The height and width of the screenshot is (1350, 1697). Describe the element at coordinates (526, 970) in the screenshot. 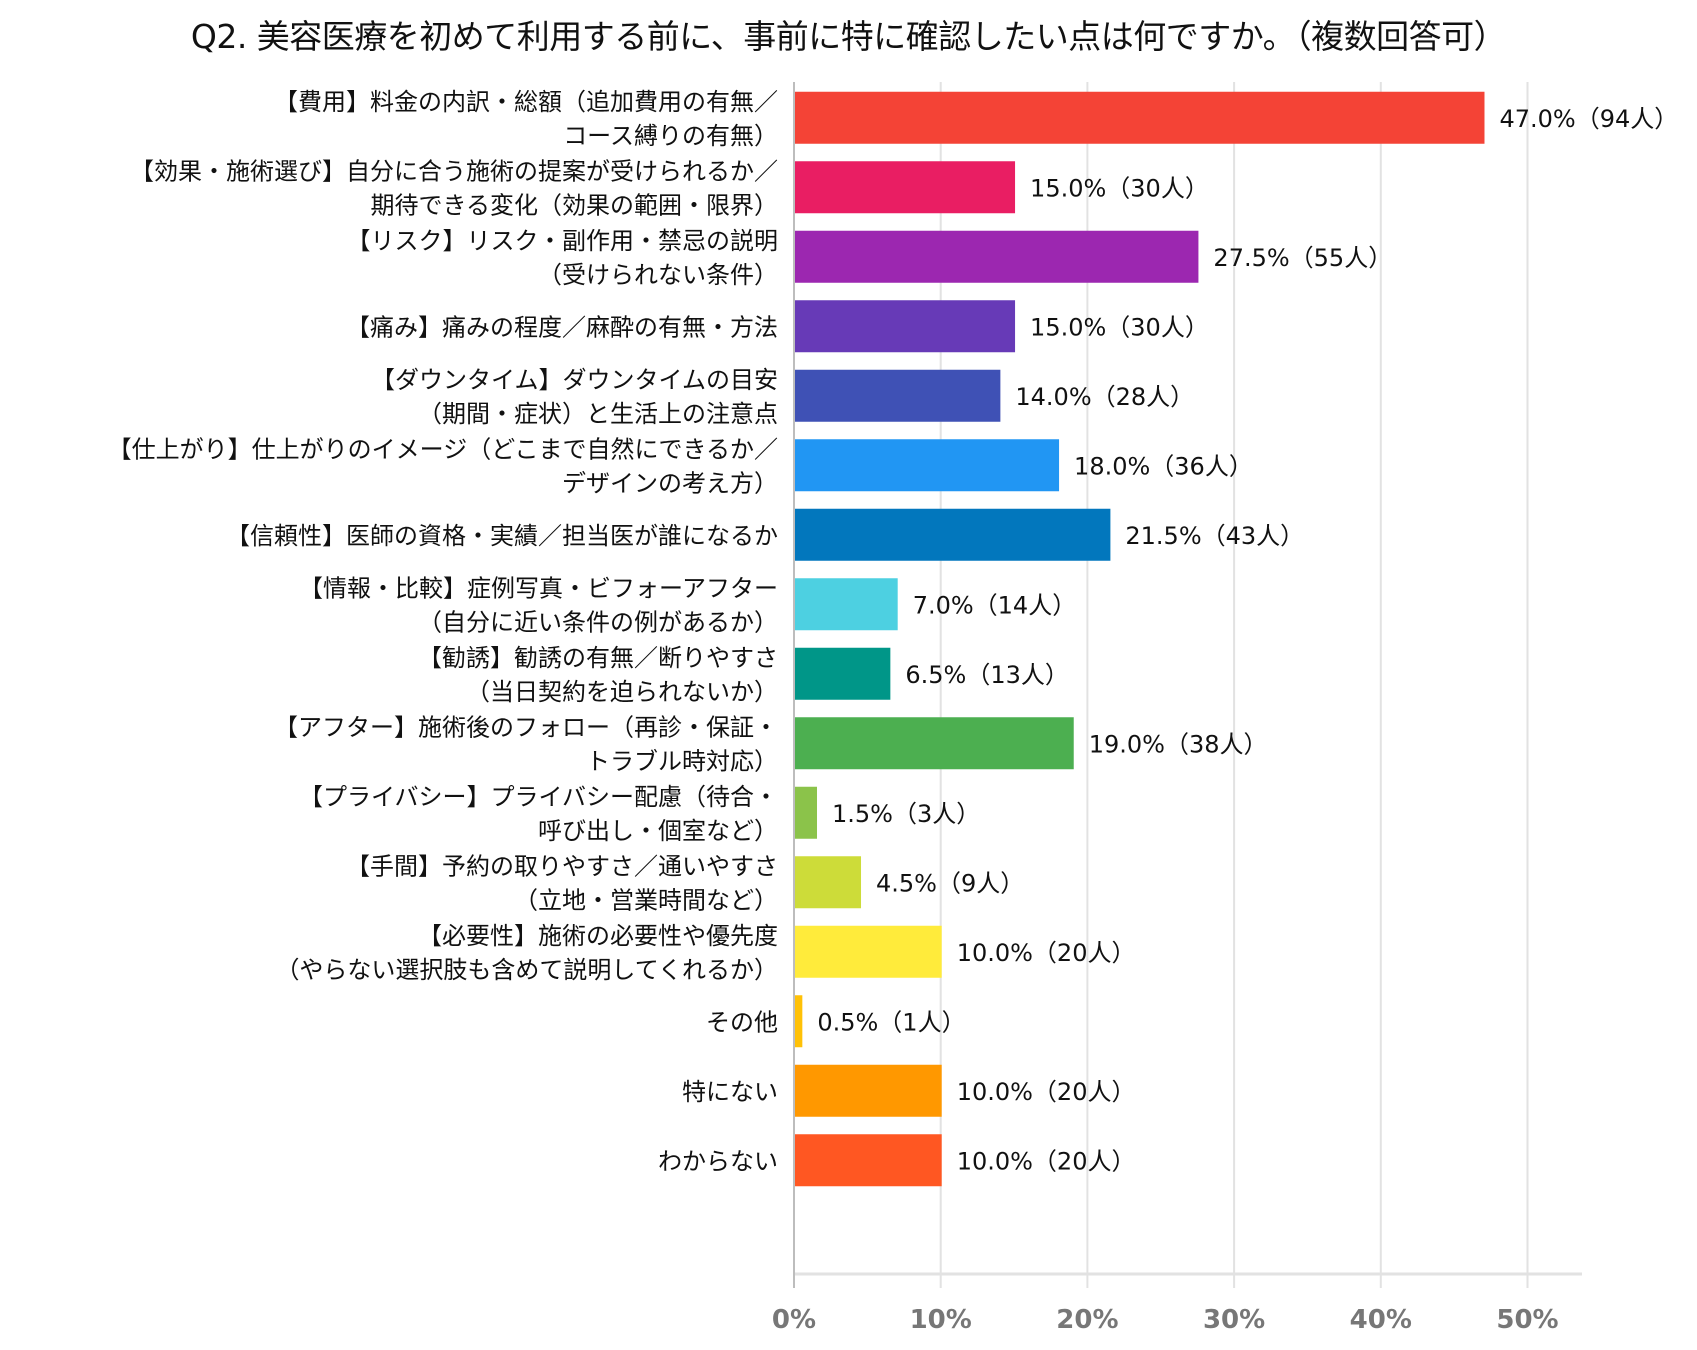

I see `category-label-line: （やらない選択肢も含めて説明してくれるか）` at that location.